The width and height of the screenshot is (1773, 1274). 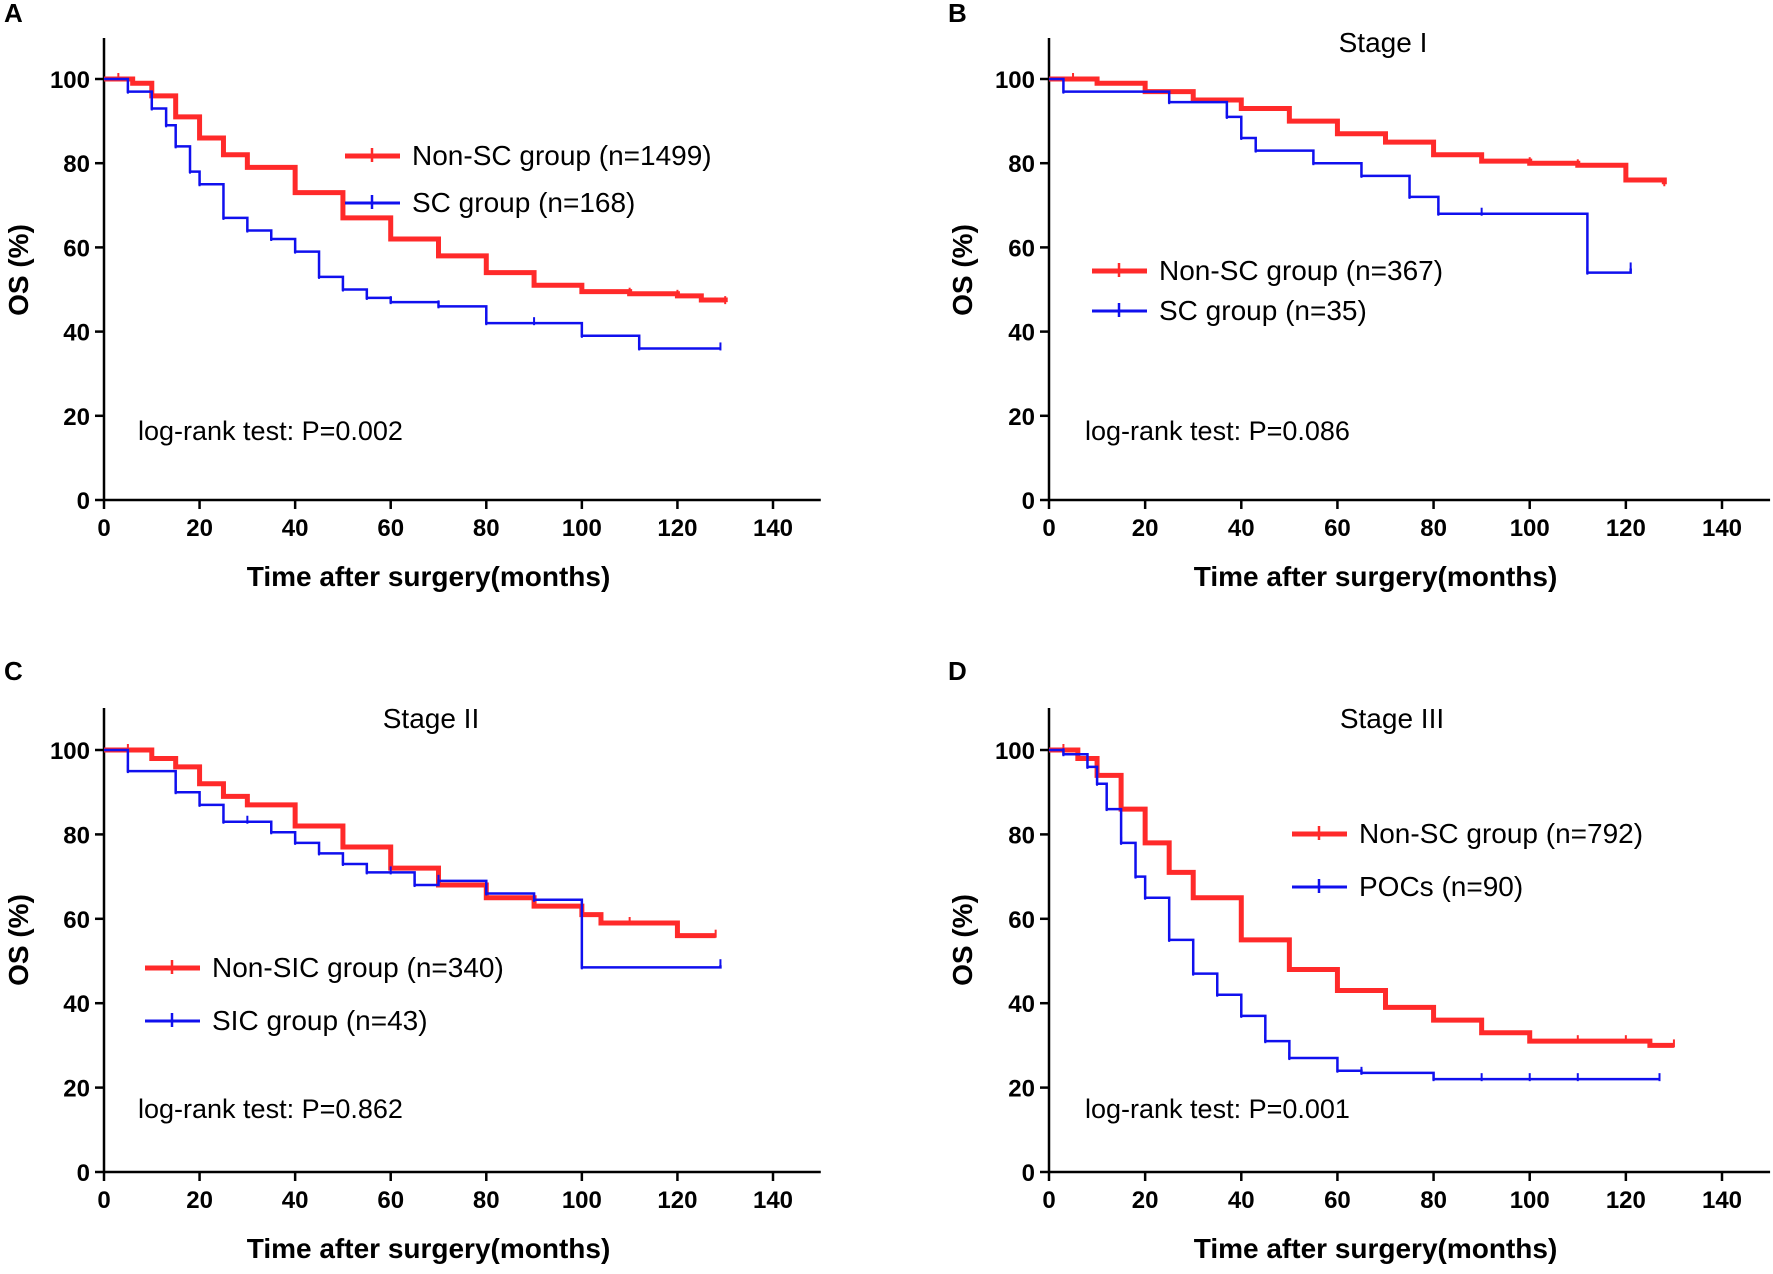 What do you see at coordinates (1217, 431) in the screenshot?
I see `log-rank-annotation: log-rank test: P=0.086` at bounding box center [1217, 431].